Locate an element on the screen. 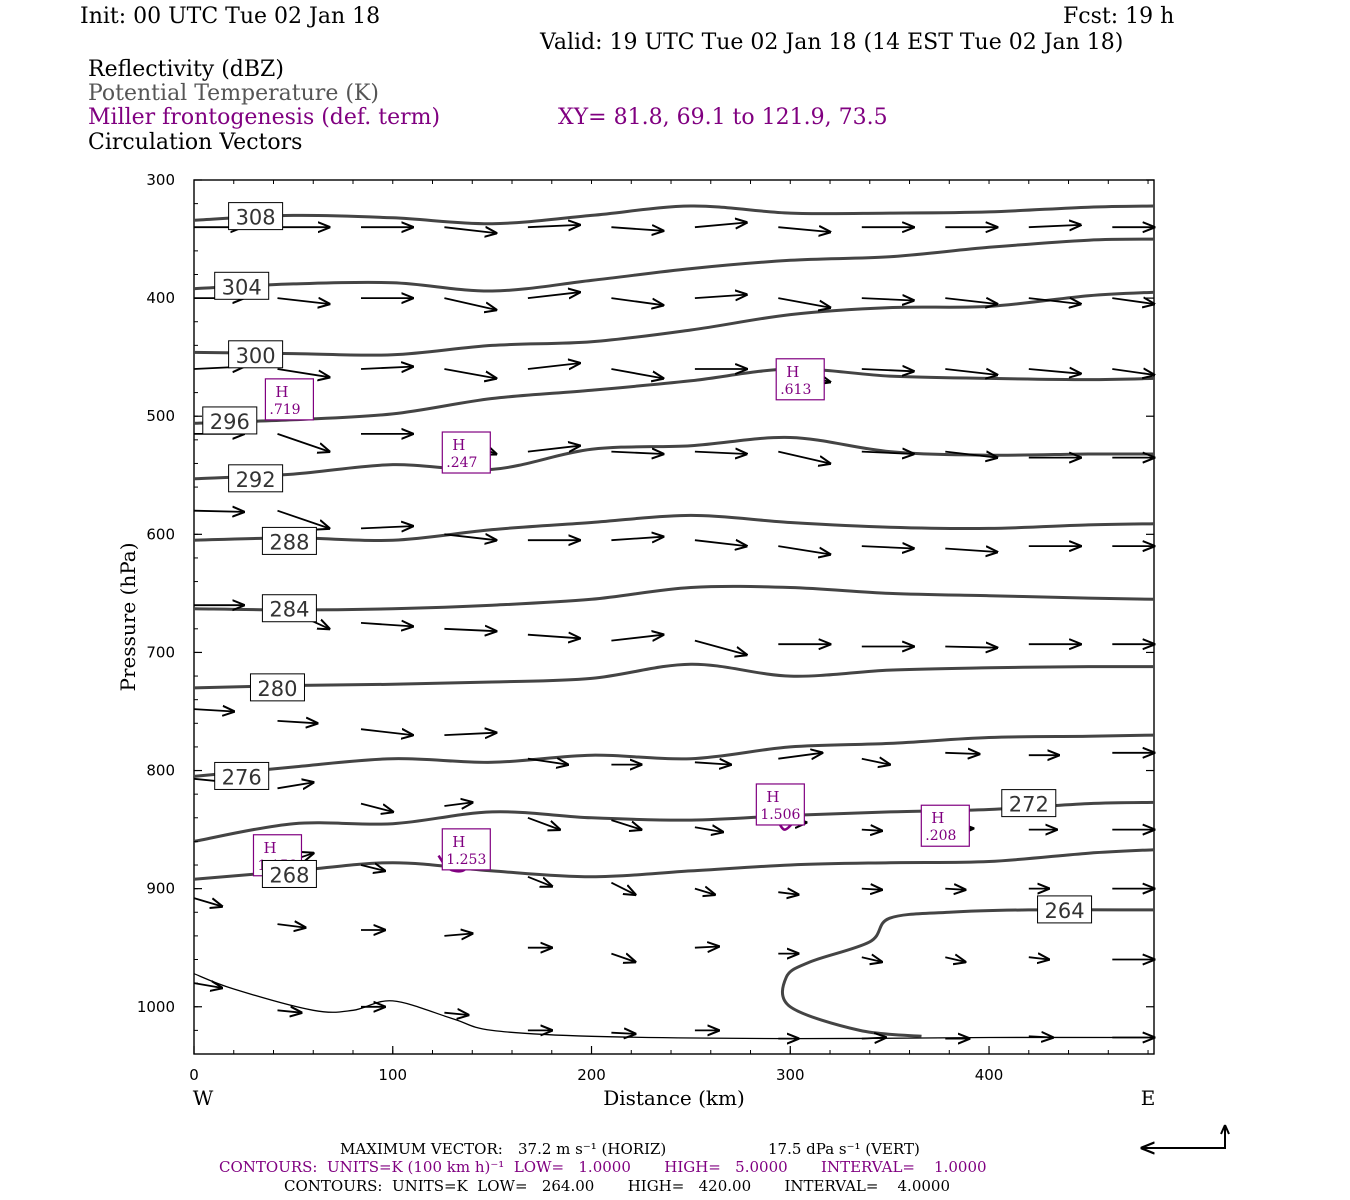  isentrope-label: 264 is located at coordinates (1065, 911).